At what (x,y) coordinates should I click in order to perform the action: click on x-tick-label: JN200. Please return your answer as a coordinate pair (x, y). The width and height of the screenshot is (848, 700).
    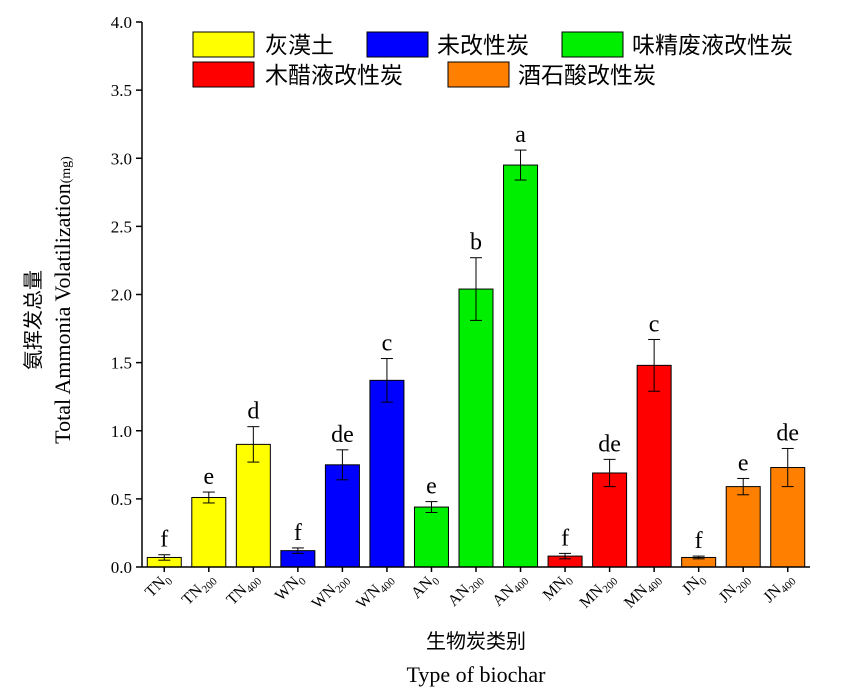
    Looking at the image, I should click on (735, 588).